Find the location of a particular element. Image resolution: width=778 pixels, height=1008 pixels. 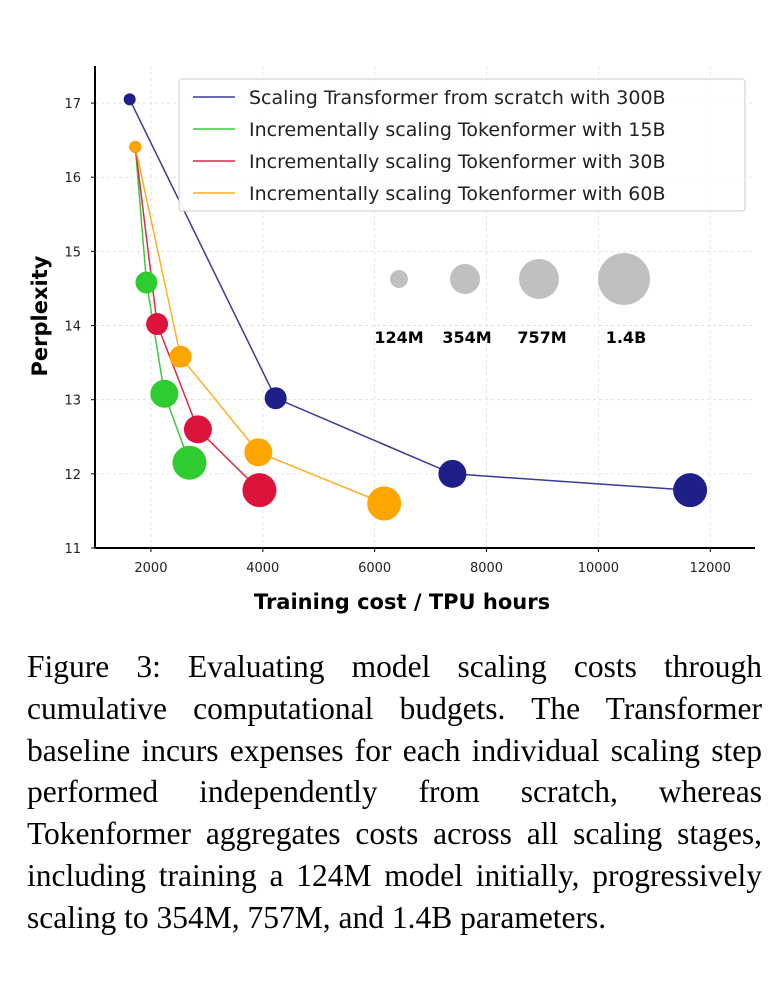

size-legend-label-1: 354M is located at coordinates (466, 337).